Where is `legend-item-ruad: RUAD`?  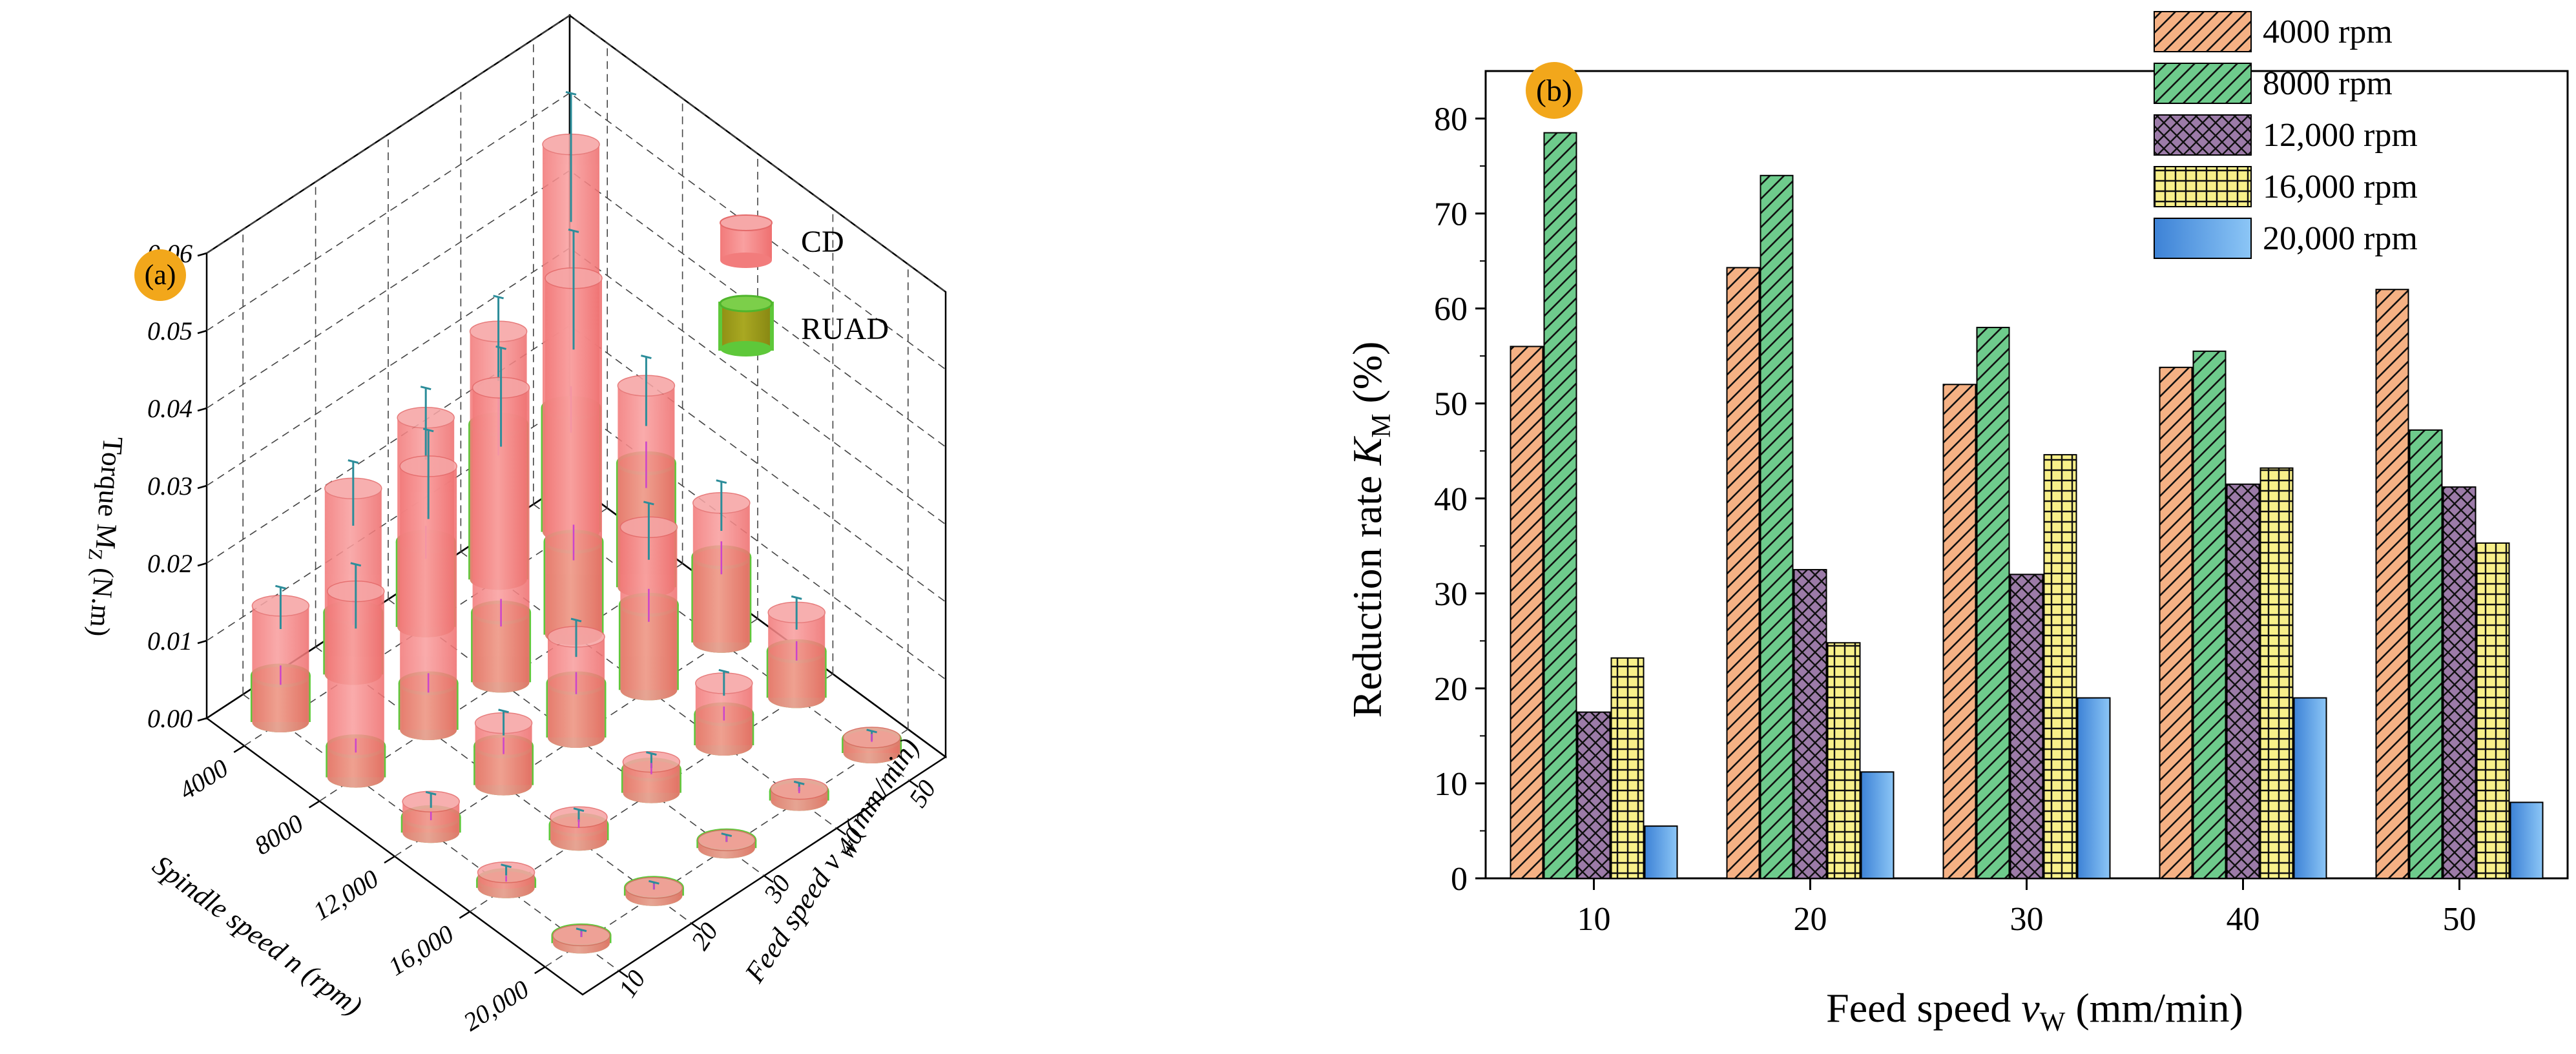
legend-item-ruad: RUAD is located at coordinates (803, 325).